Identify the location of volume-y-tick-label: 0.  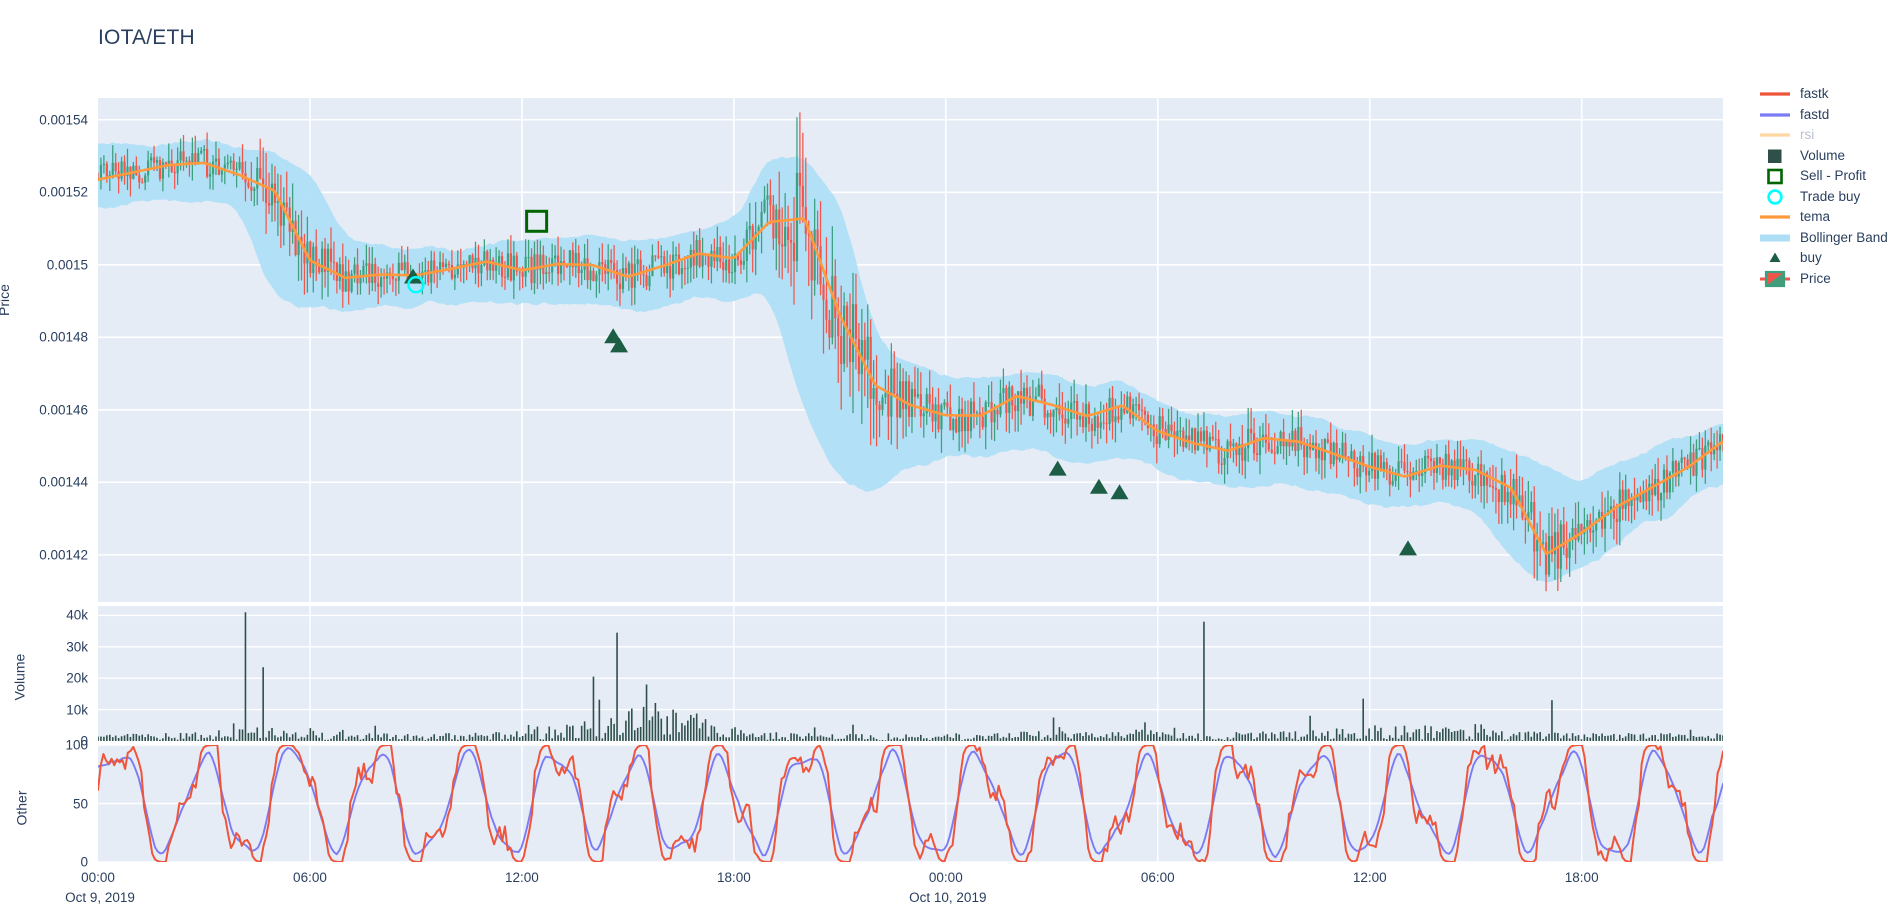
(84, 741).